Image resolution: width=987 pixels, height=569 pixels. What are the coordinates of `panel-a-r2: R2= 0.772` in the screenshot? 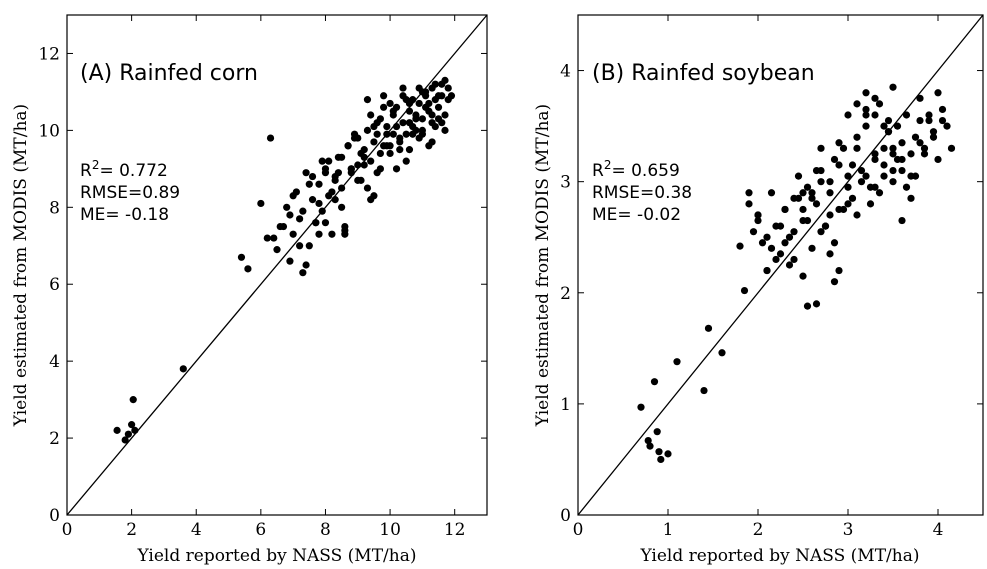 It's located at (124, 169).